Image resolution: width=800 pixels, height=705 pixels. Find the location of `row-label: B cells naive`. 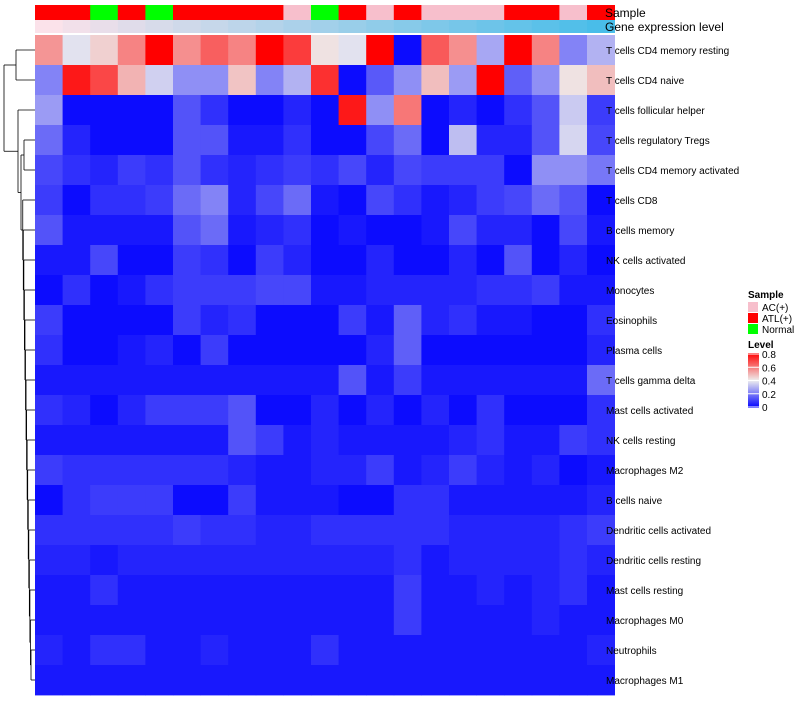

row-label: B cells naive is located at coordinates (634, 501).